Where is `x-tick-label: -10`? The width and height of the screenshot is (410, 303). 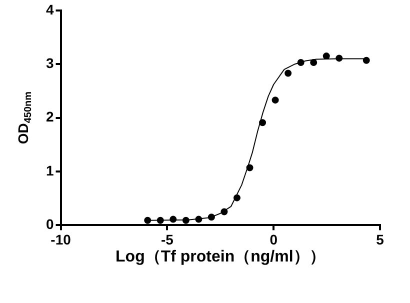
x-tick-label: -10 is located at coordinates (61, 239).